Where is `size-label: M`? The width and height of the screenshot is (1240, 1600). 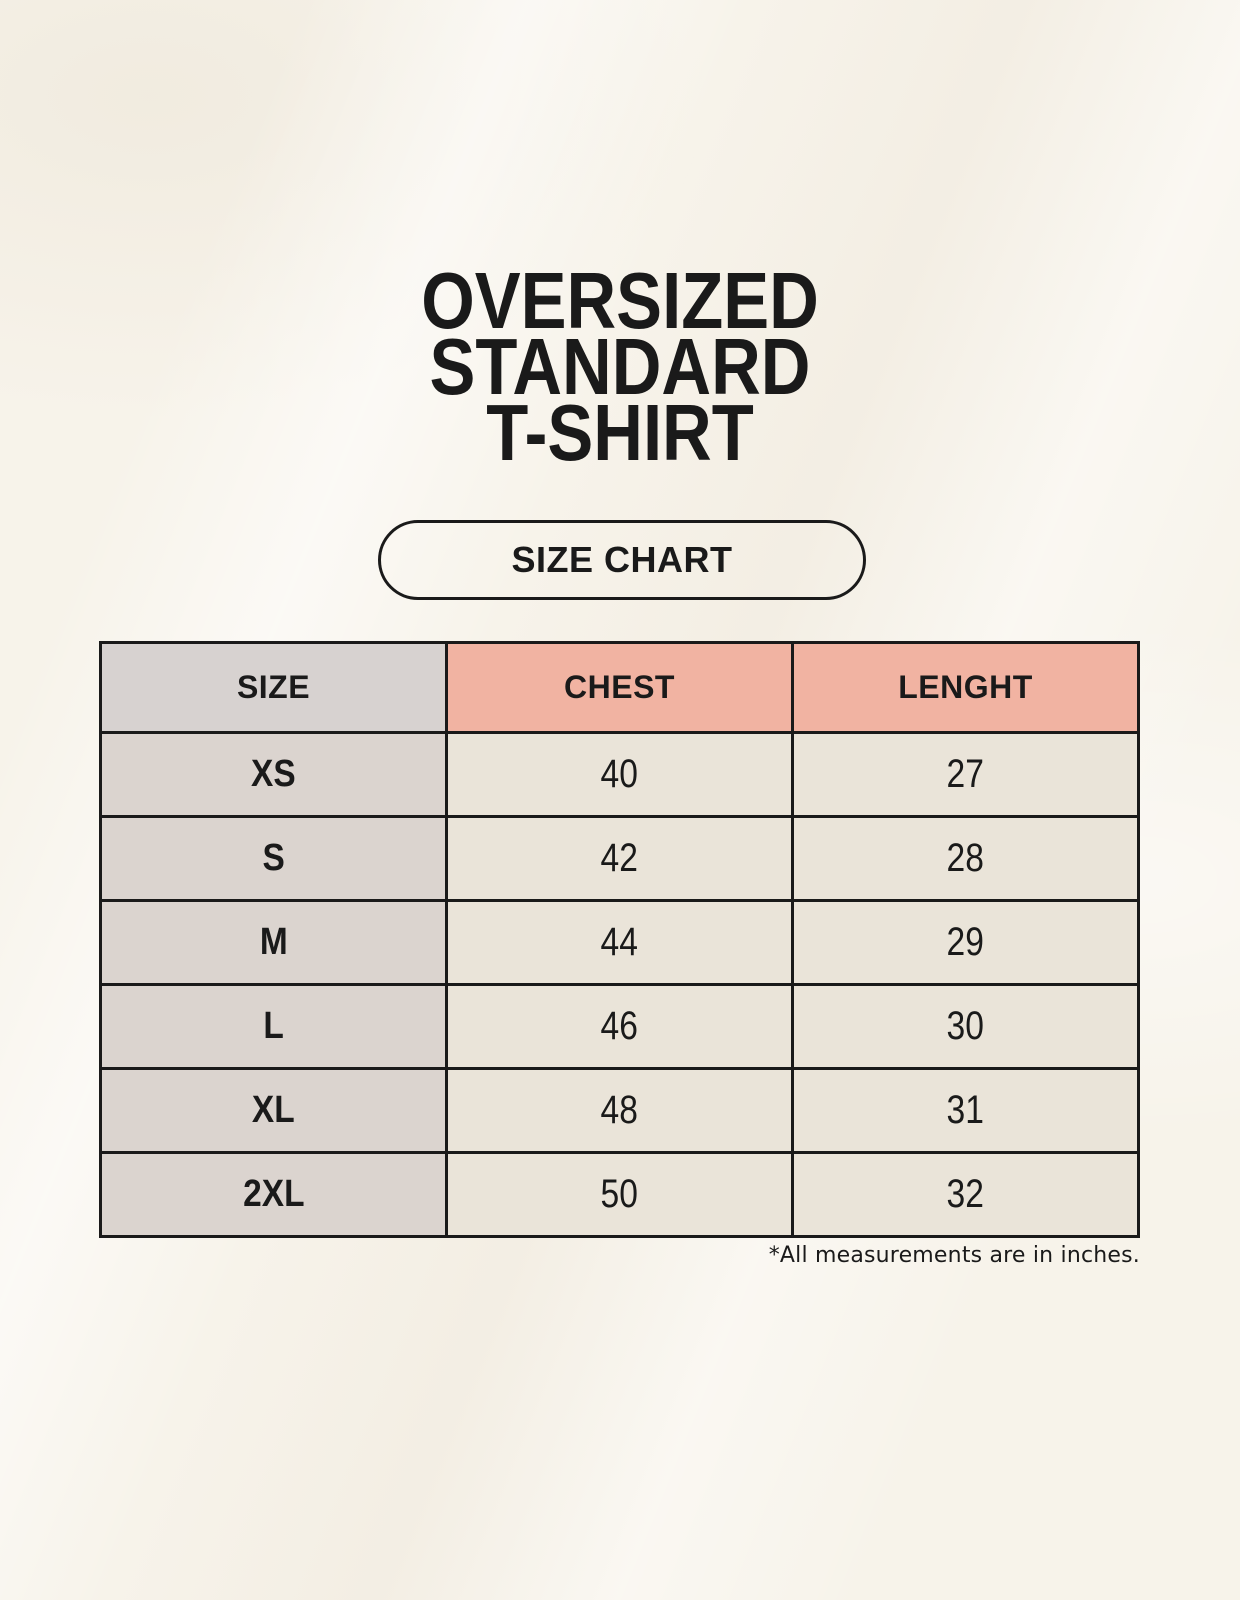 size-label: M is located at coordinates (273, 942).